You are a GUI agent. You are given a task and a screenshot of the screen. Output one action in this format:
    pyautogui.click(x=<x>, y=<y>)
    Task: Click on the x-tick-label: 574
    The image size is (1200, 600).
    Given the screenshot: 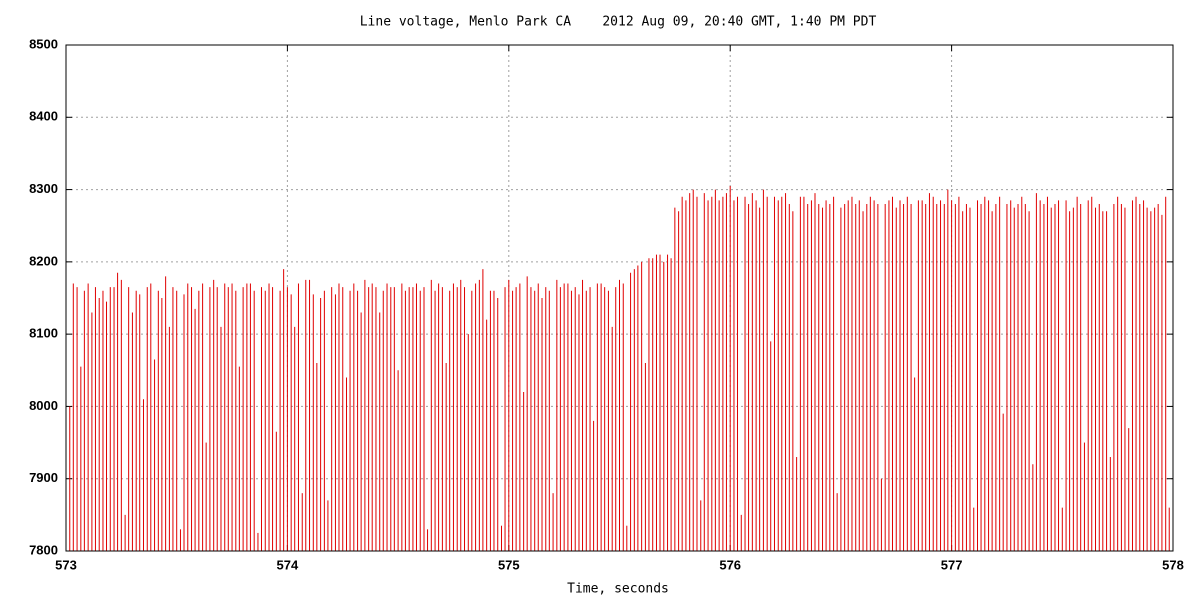 What is the action you would take?
    pyautogui.click(x=288, y=564)
    